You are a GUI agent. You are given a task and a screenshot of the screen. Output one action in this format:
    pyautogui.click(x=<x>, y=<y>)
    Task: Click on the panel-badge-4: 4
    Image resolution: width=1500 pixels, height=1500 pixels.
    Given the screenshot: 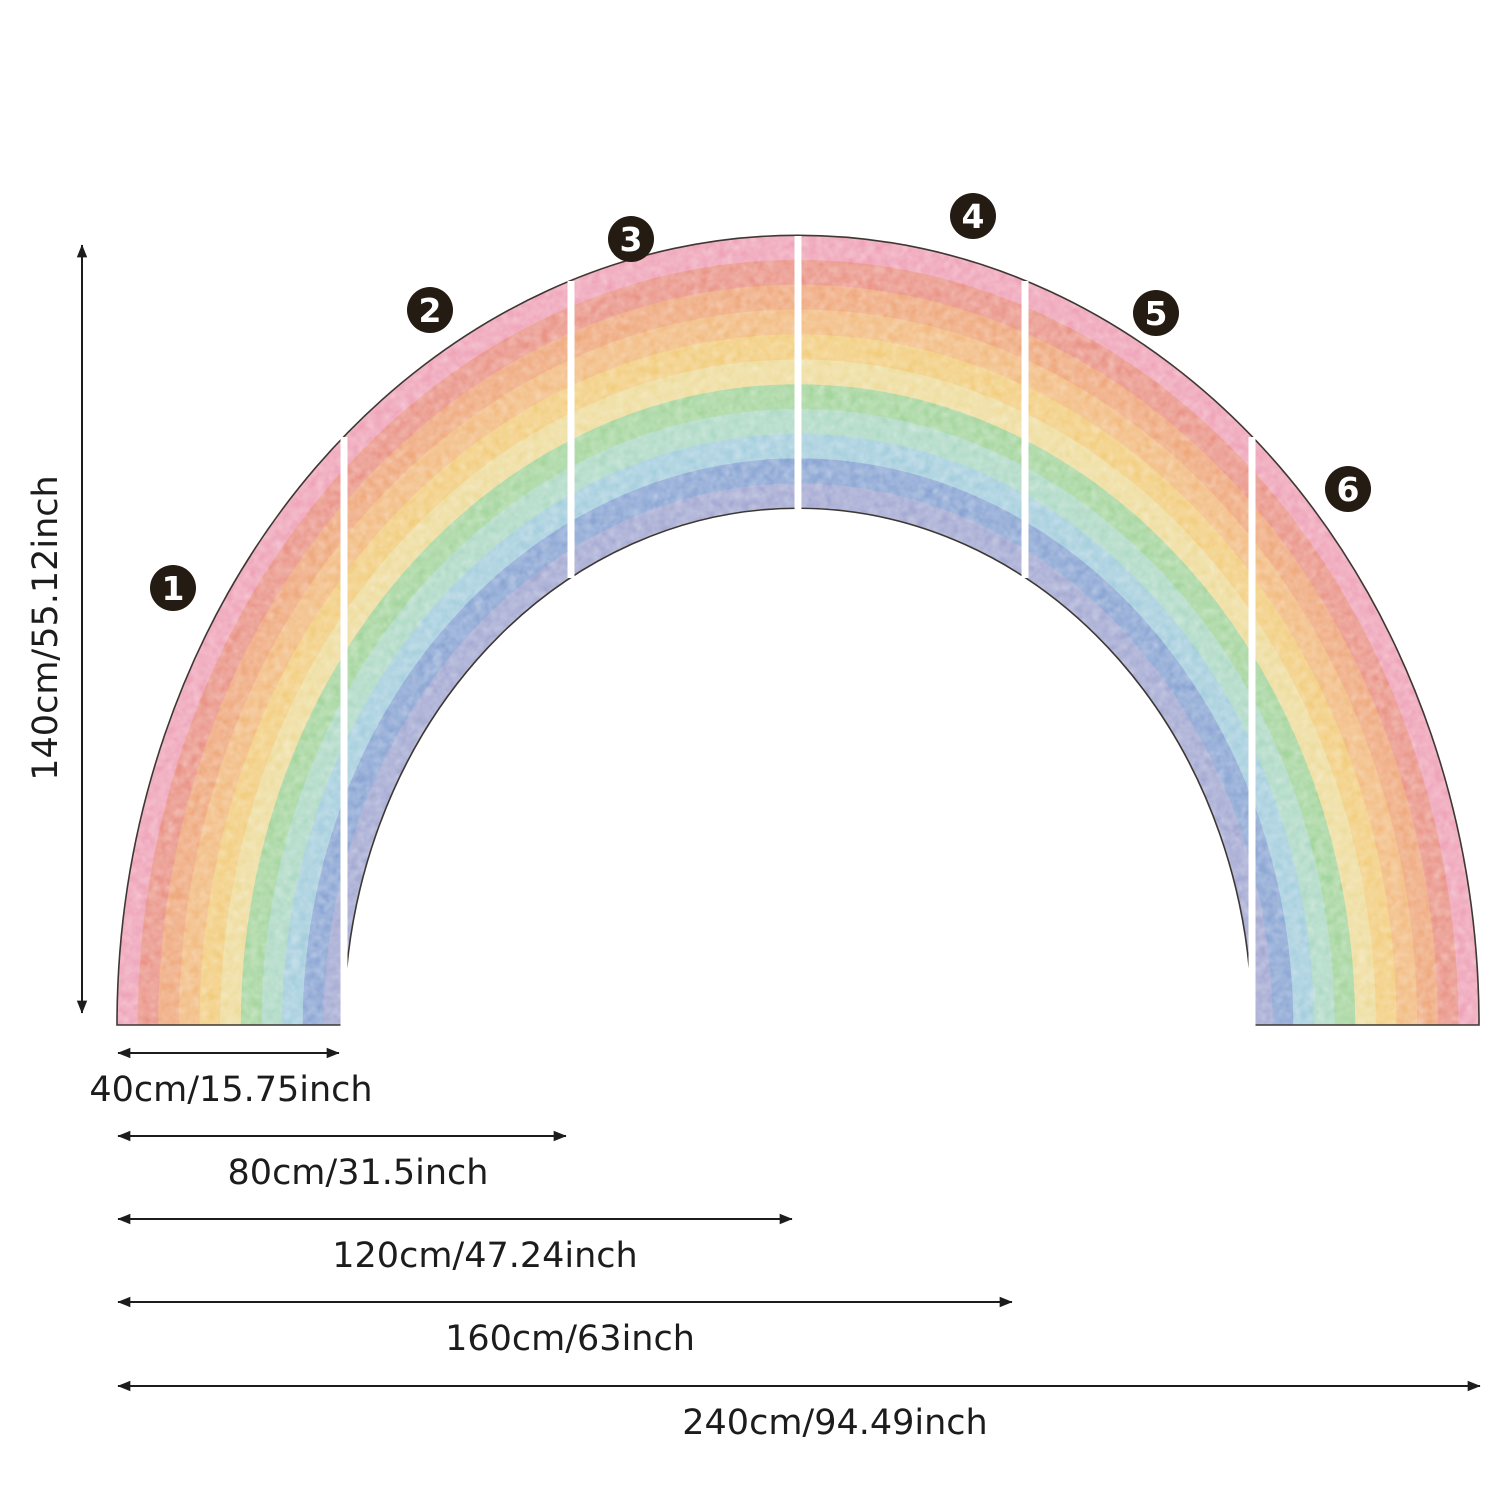 What is the action you would take?
    pyautogui.click(x=973, y=216)
    